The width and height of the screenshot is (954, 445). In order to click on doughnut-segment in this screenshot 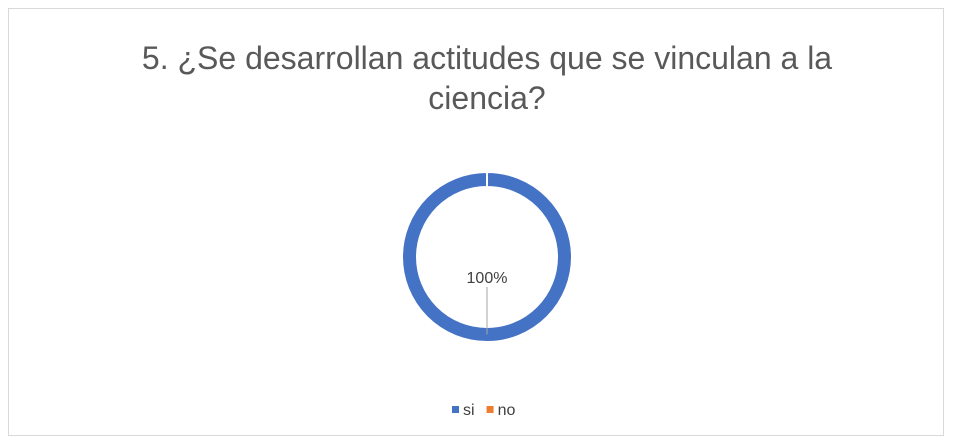, I will do `click(487, 257)`.